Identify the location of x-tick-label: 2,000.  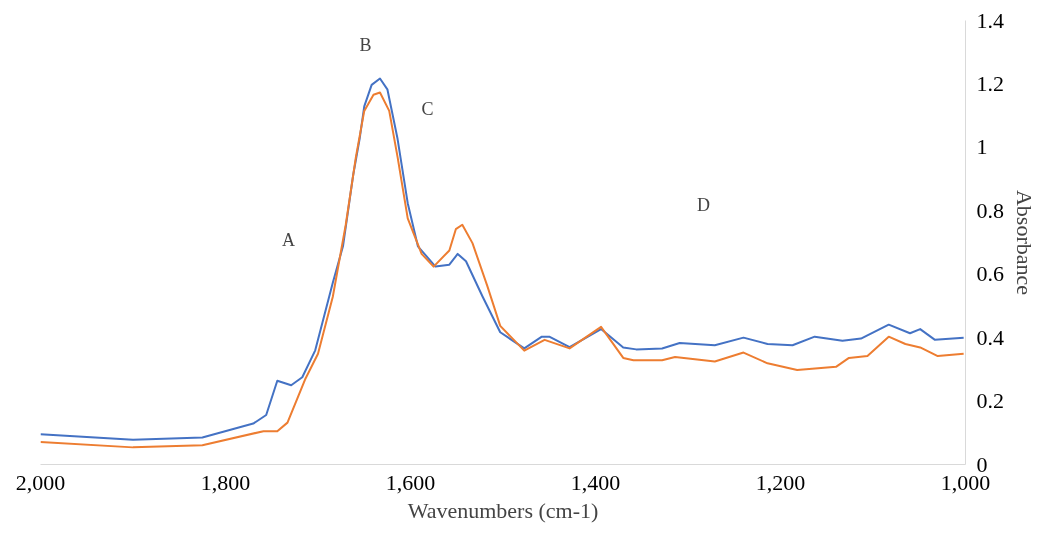
(40, 482).